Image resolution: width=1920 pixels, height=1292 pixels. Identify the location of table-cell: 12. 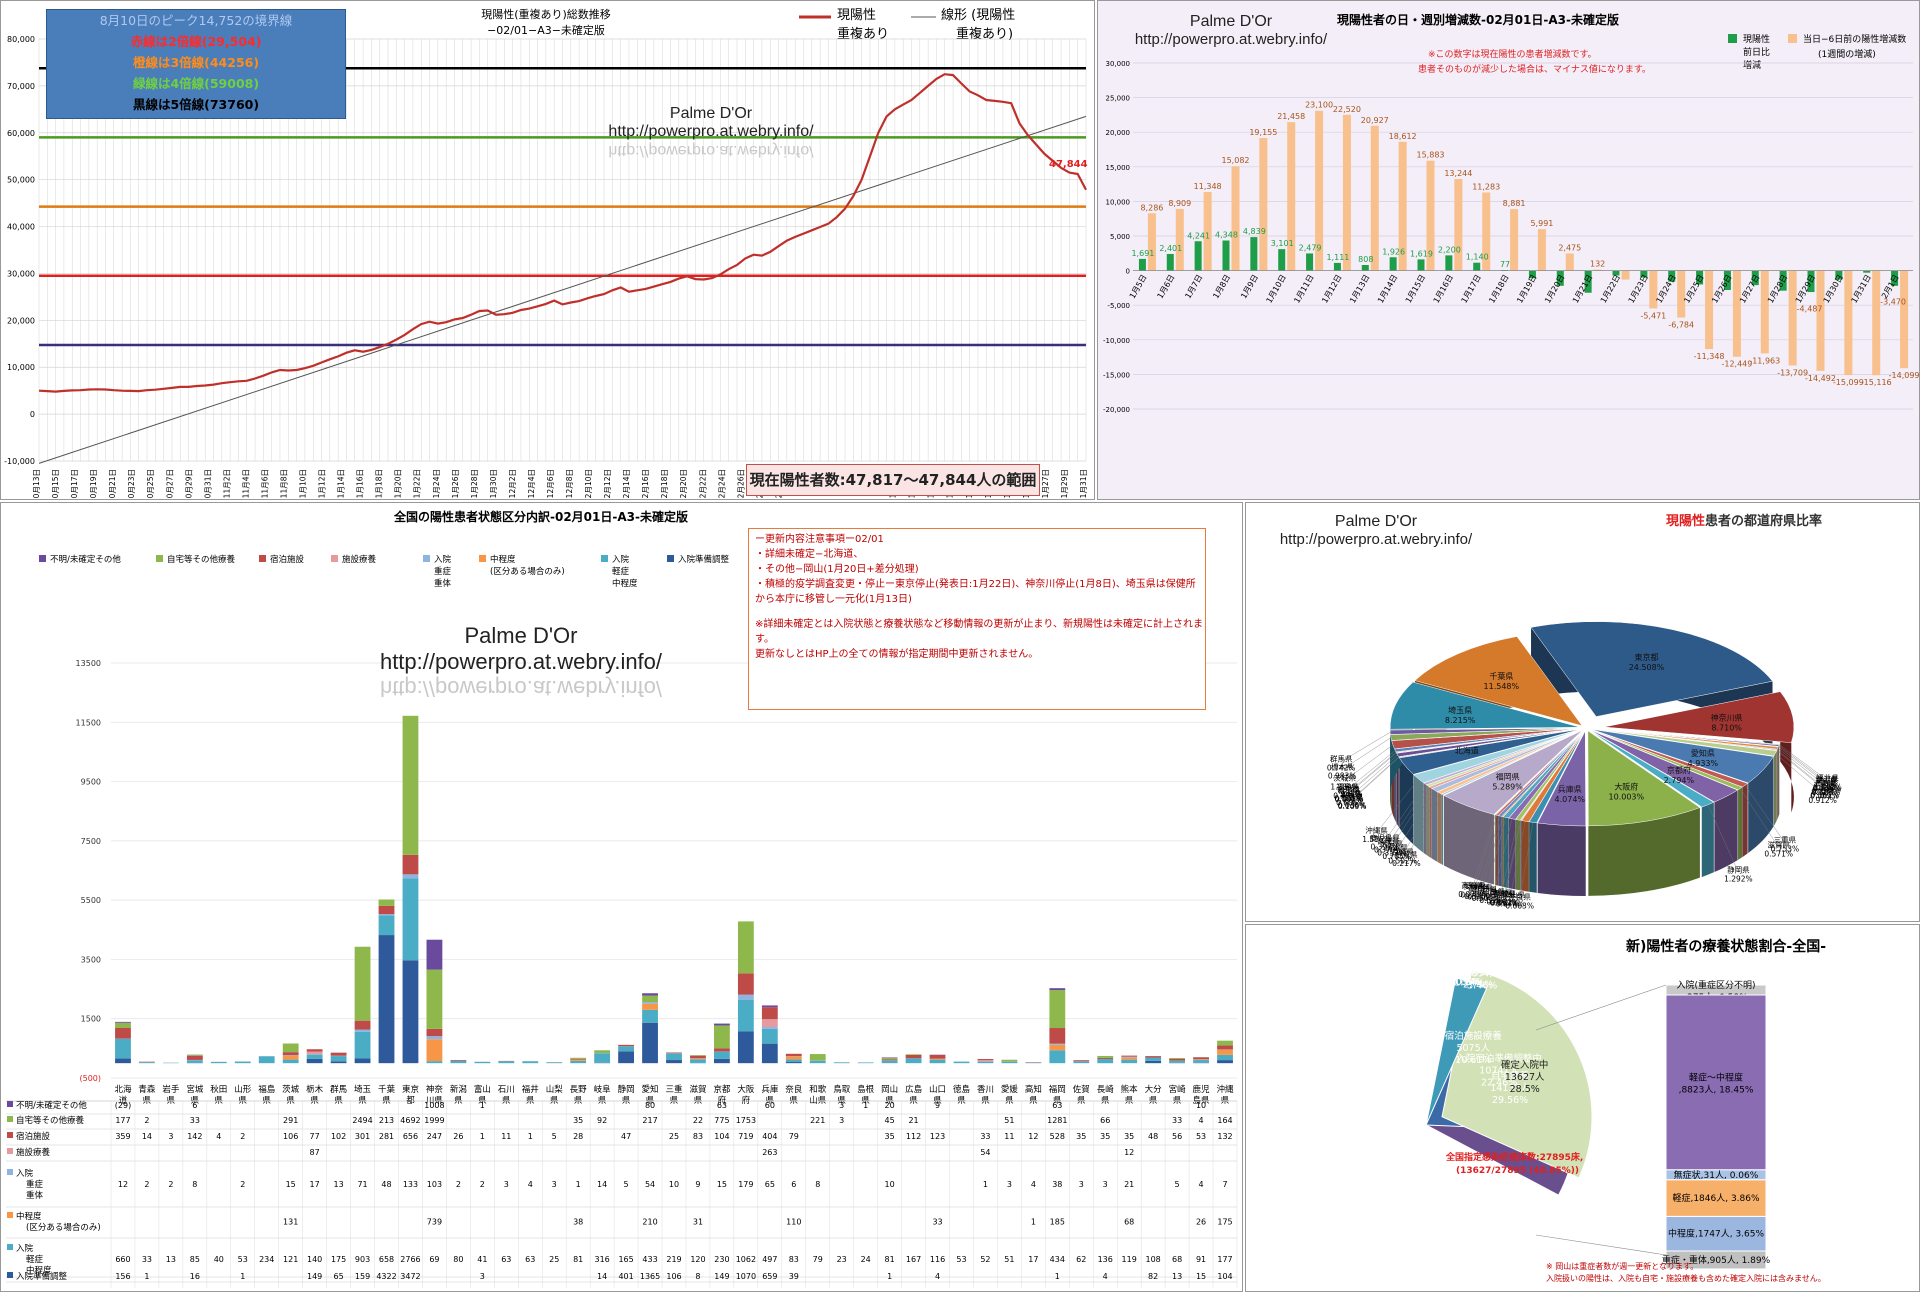
(1129, 1152).